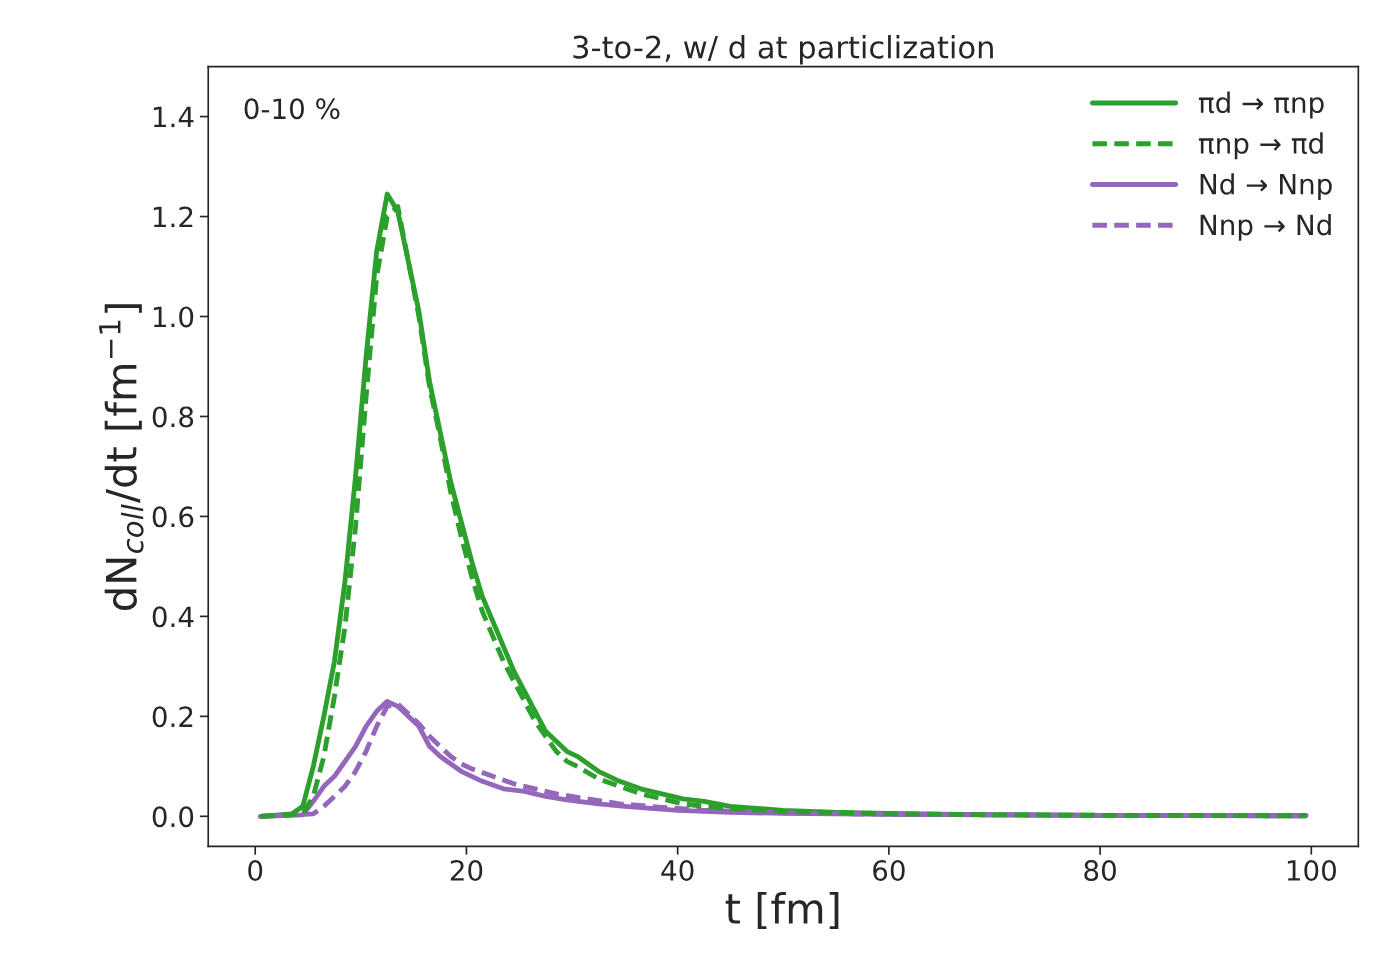 The height and width of the screenshot is (965, 1379). What do you see at coordinates (1100, 870) in the screenshot?
I see `x-tick-label: 80` at bounding box center [1100, 870].